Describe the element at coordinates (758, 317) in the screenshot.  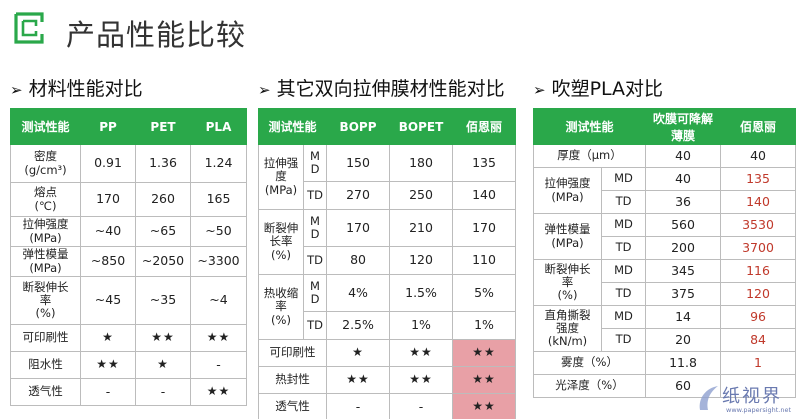
I see `table-cell: 96` at that location.